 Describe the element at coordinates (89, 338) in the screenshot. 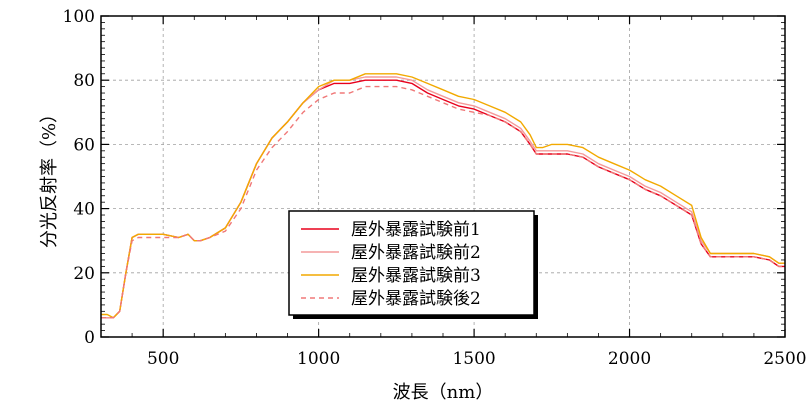

I see `y-tick-label: 0` at that location.